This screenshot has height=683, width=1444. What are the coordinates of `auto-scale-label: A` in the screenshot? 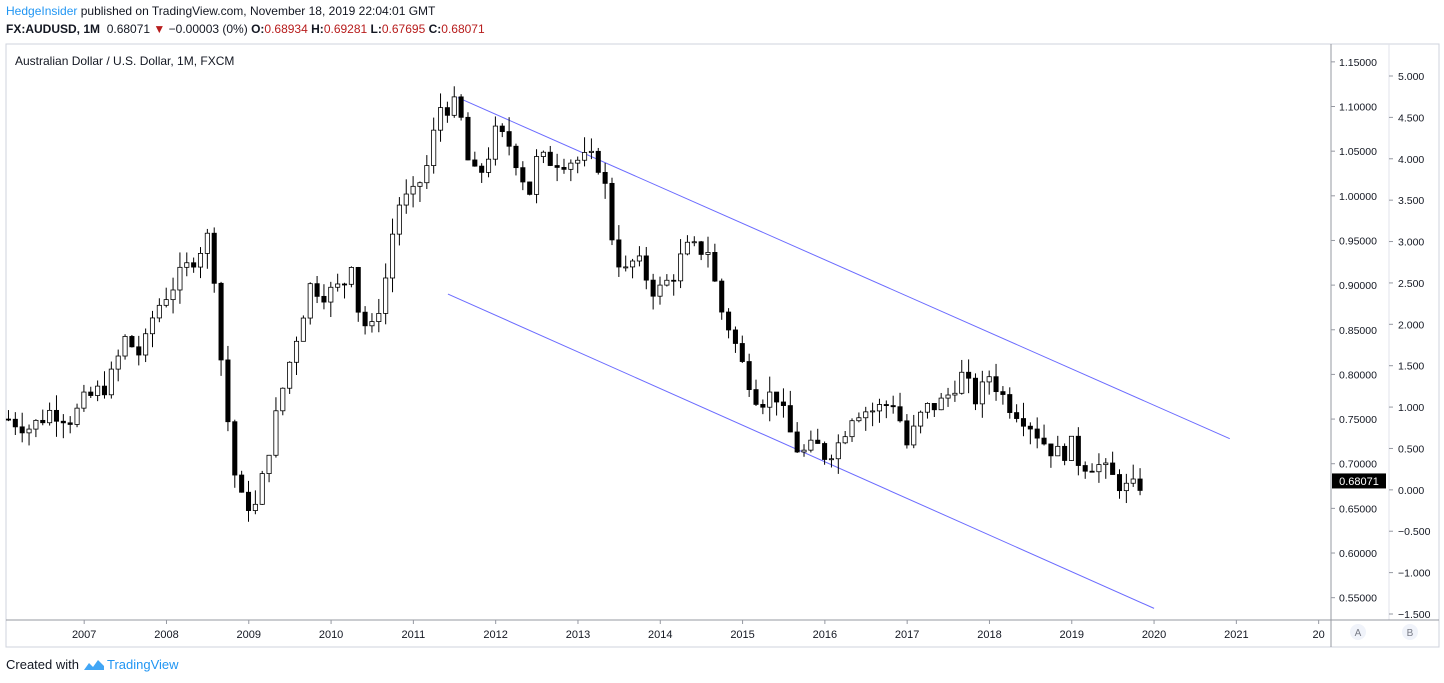 It's located at (1358, 633).